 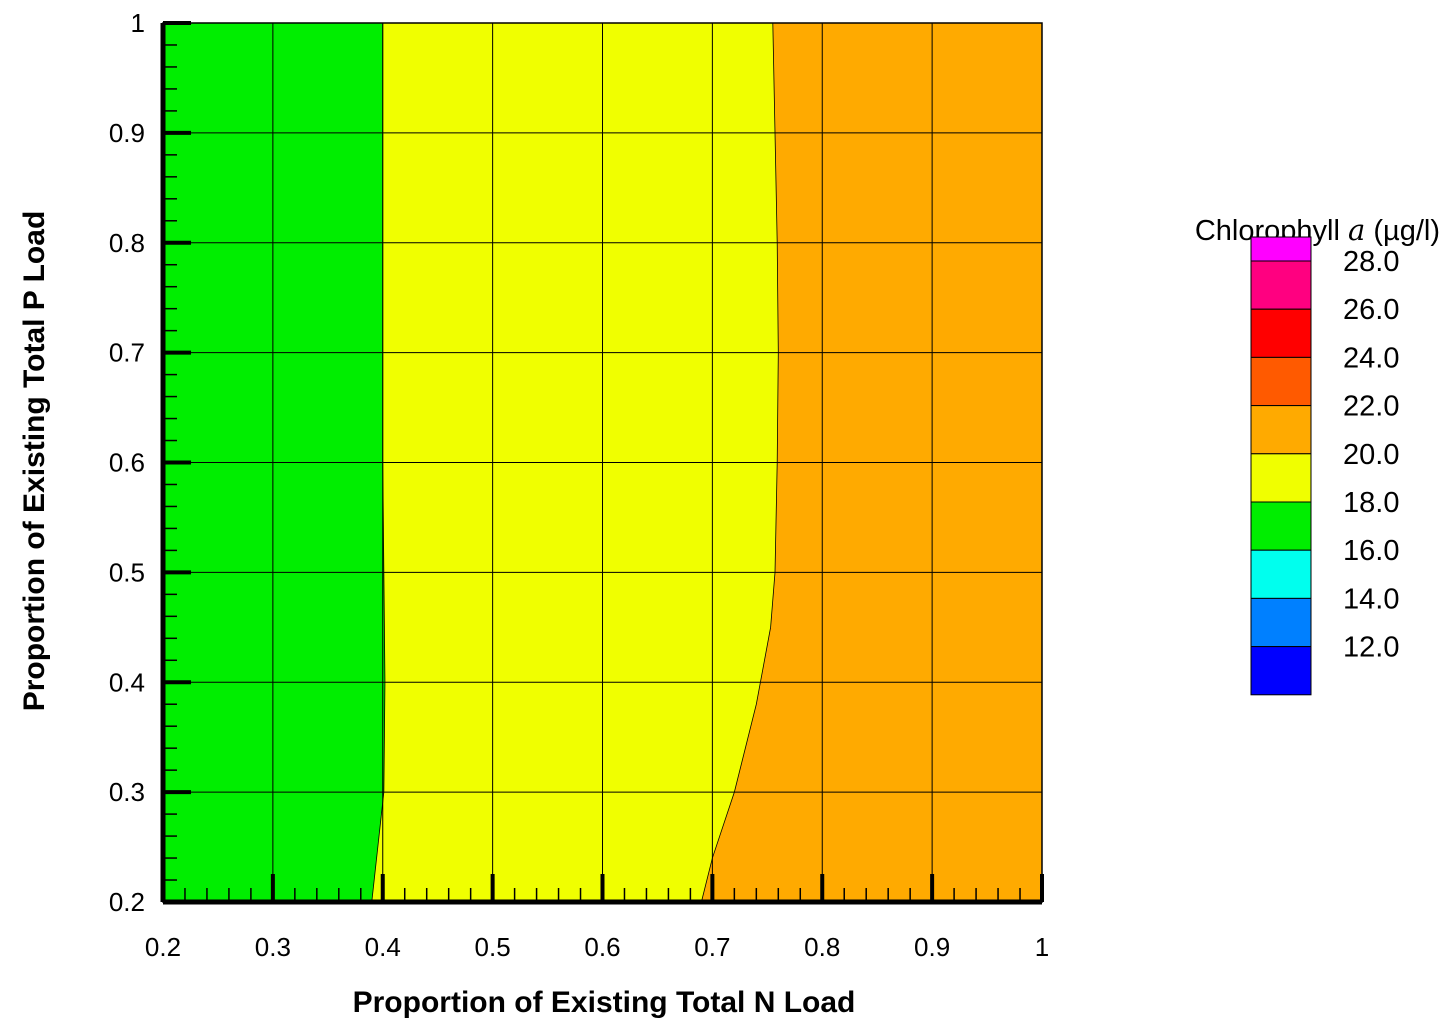 What do you see at coordinates (1042, 947) in the screenshot?
I see `x-tick-label: 1` at bounding box center [1042, 947].